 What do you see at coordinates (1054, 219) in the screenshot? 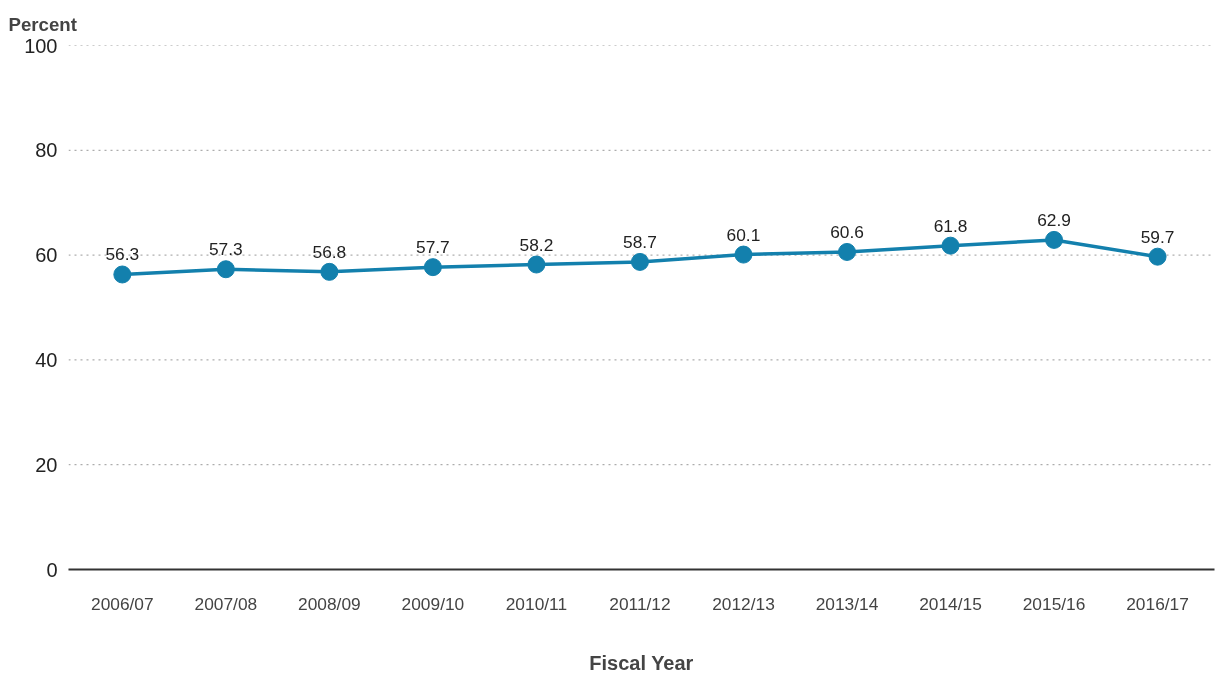
I see `data-label: 62.9` at bounding box center [1054, 219].